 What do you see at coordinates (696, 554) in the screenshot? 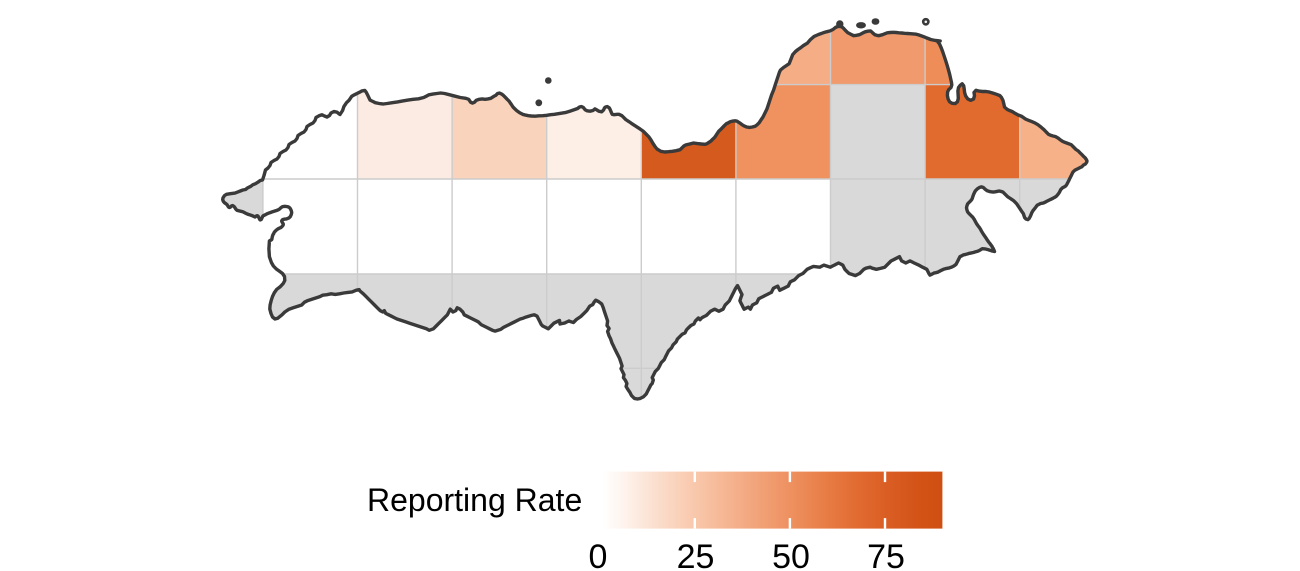
I see `svg-text: 25` at bounding box center [696, 554].